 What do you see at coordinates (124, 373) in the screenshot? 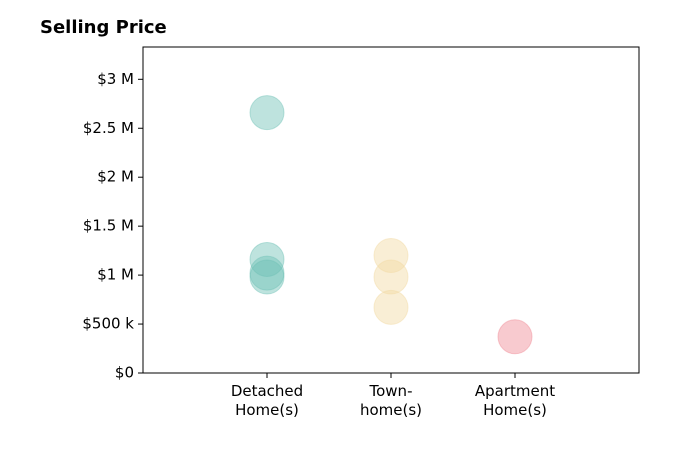
I see `y-tick-label: $0` at bounding box center [124, 373].